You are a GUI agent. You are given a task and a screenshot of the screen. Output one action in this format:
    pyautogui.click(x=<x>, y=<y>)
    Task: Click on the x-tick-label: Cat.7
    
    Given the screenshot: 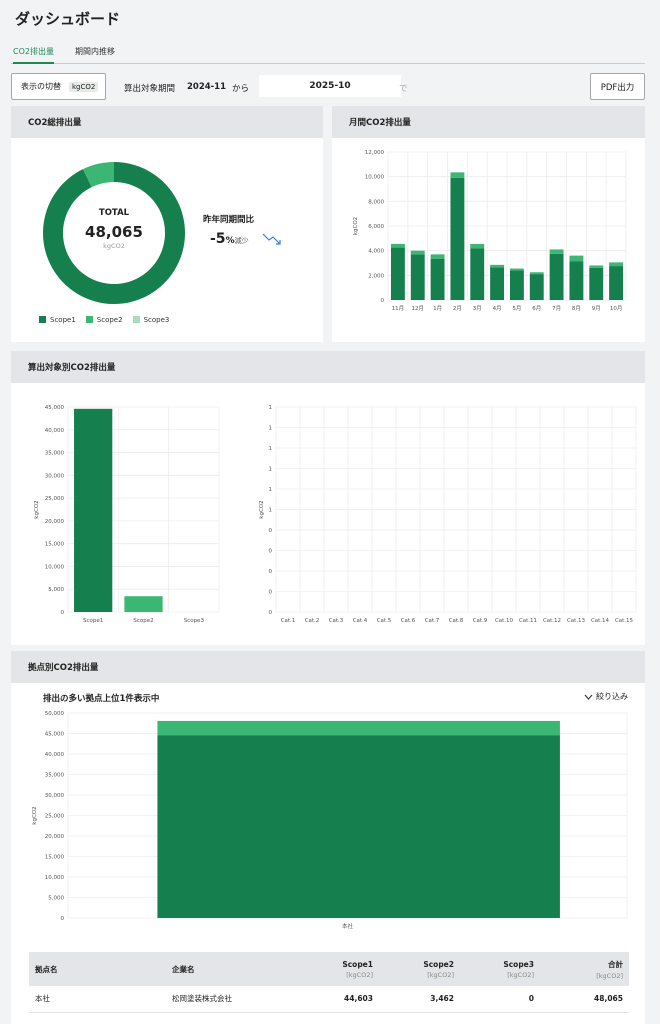 What is the action you would take?
    pyautogui.click(x=432, y=621)
    